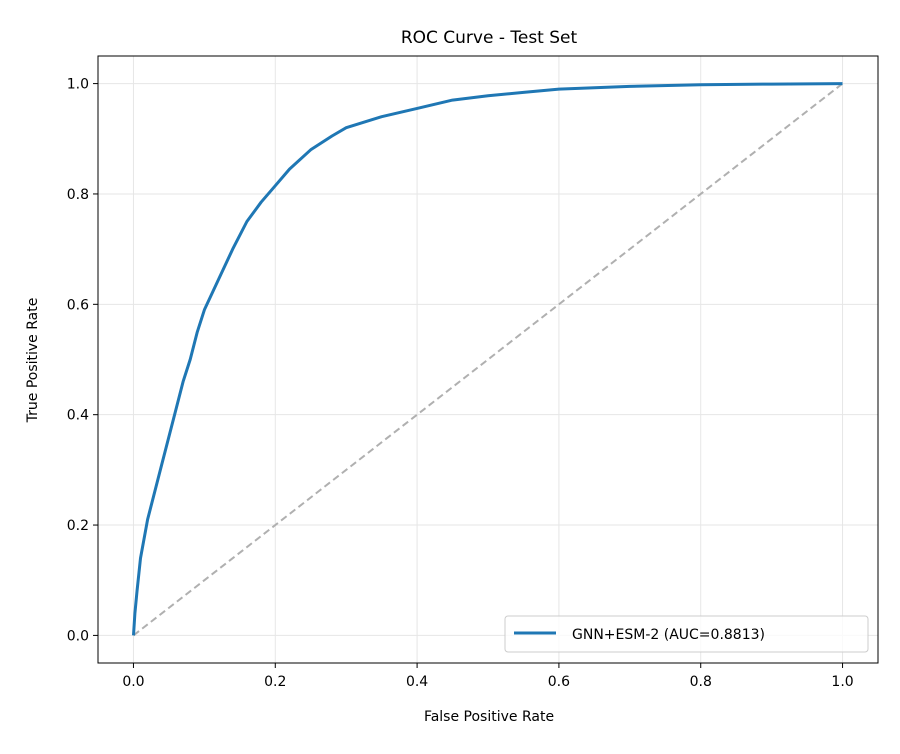 This screenshot has width=900, height=754. I want to click on y-tick-label: 0.0, so click(78, 636).